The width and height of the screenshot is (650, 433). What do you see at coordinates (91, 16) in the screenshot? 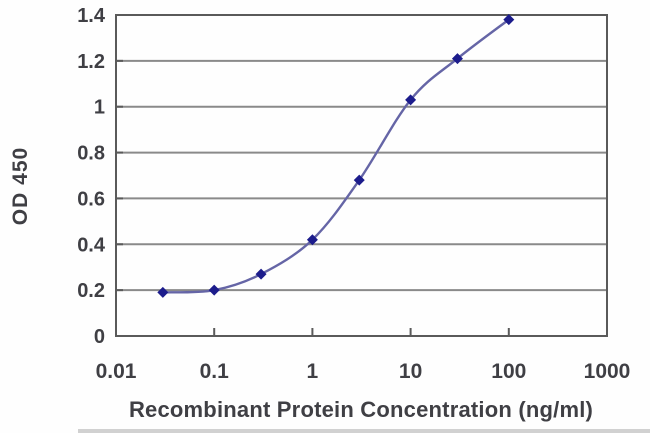
I see `y-tick-label: 1.4` at bounding box center [91, 16].